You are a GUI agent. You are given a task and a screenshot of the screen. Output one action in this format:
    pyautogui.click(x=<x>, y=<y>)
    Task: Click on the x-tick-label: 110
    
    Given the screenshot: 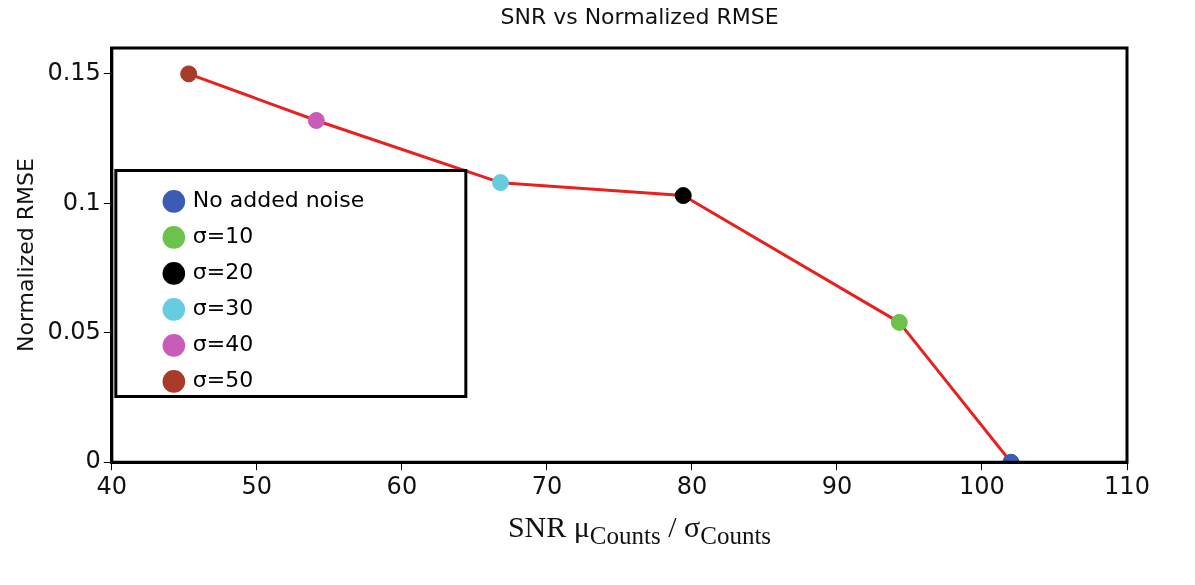 What is the action you would take?
    pyautogui.click(x=1127, y=485)
    